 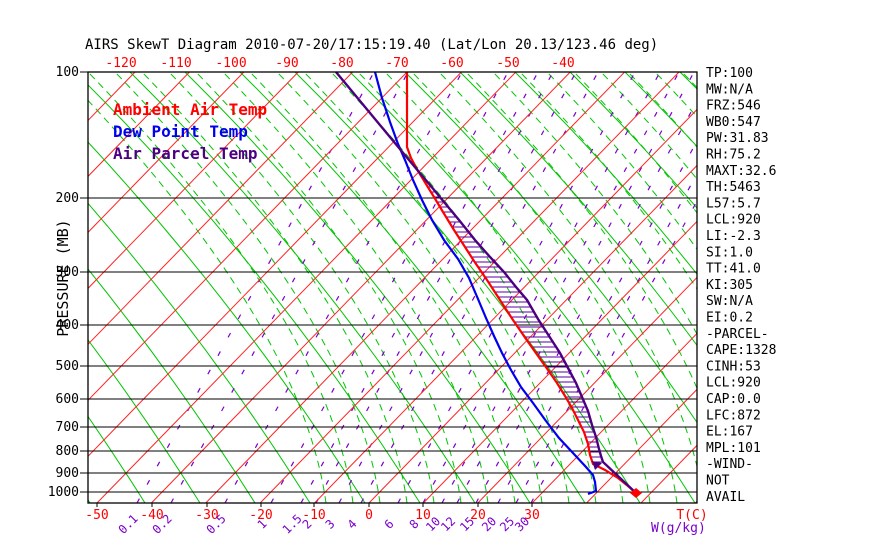 What do you see at coordinates (67, 427) in the screenshot?
I see `pressure-tick-label-700: 700` at bounding box center [67, 427].